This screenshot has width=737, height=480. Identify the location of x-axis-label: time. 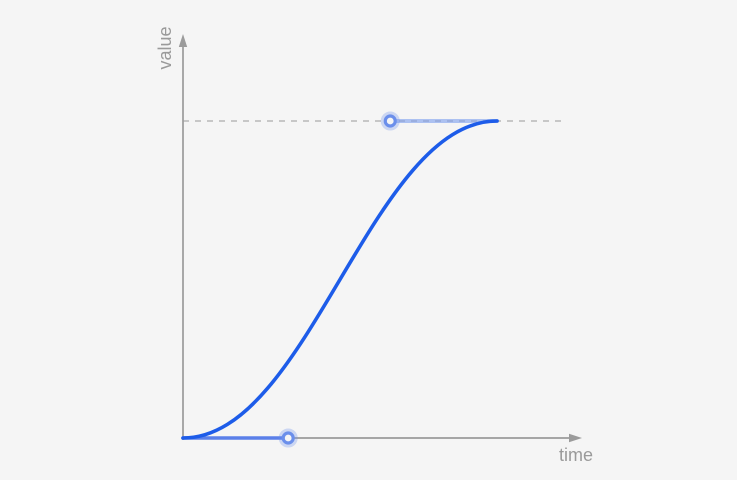
(576, 455).